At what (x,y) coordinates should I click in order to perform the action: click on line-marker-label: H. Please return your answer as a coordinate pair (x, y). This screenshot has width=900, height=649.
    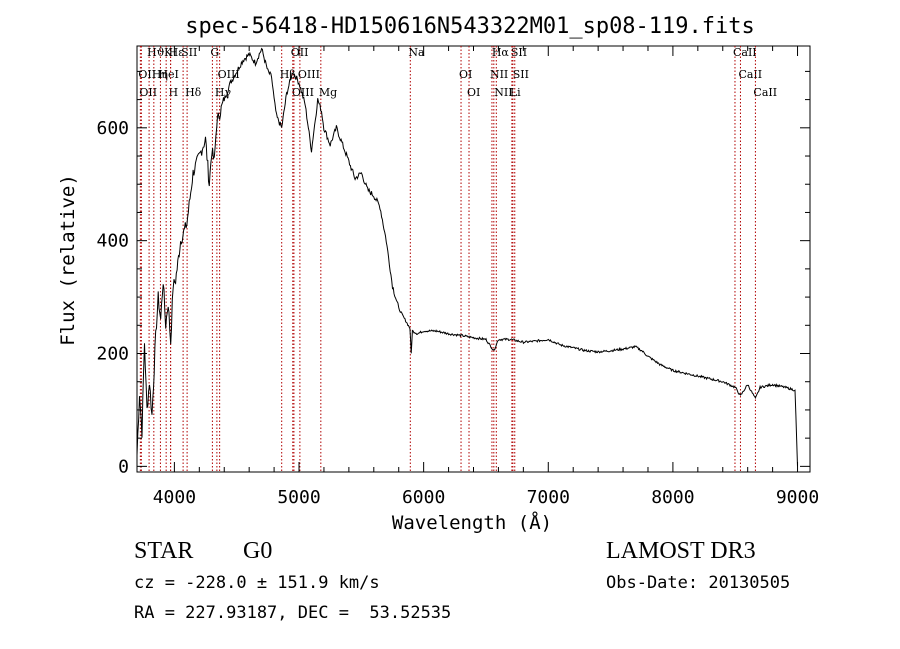
    Looking at the image, I should click on (174, 92).